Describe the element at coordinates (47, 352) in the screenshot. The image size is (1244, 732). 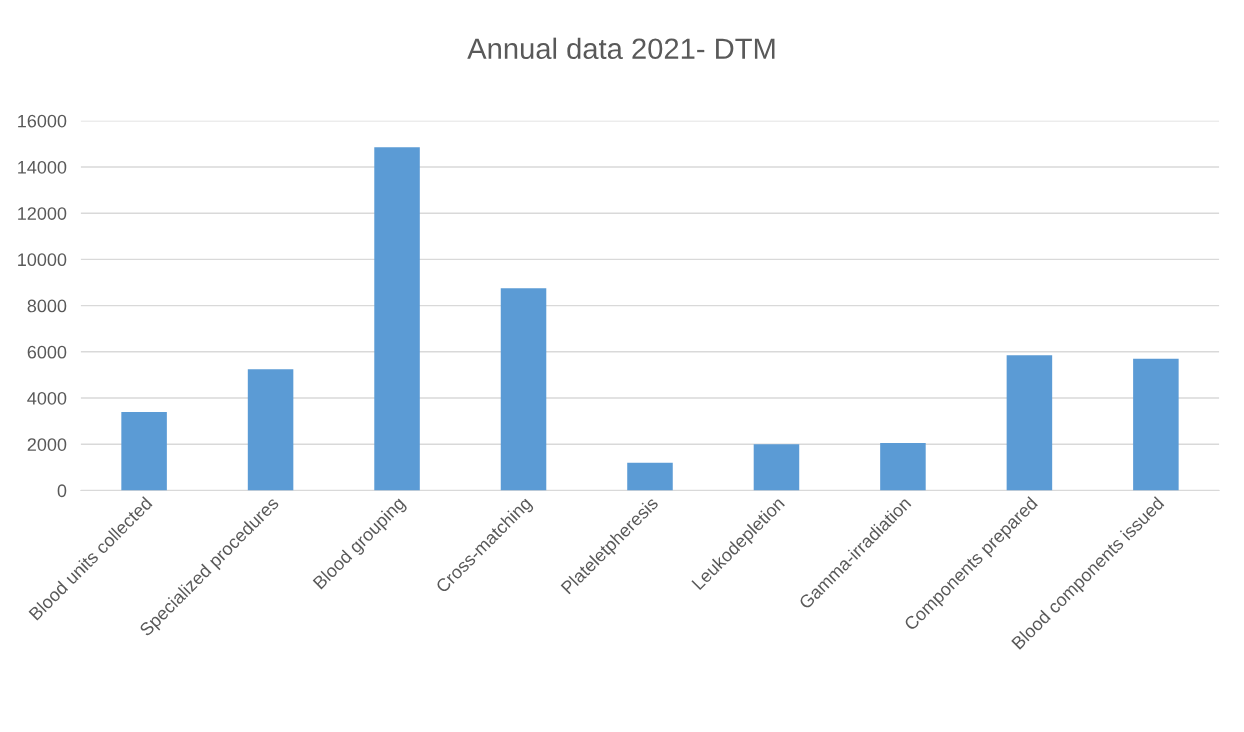
I see `y-tick-label: 6000` at that location.